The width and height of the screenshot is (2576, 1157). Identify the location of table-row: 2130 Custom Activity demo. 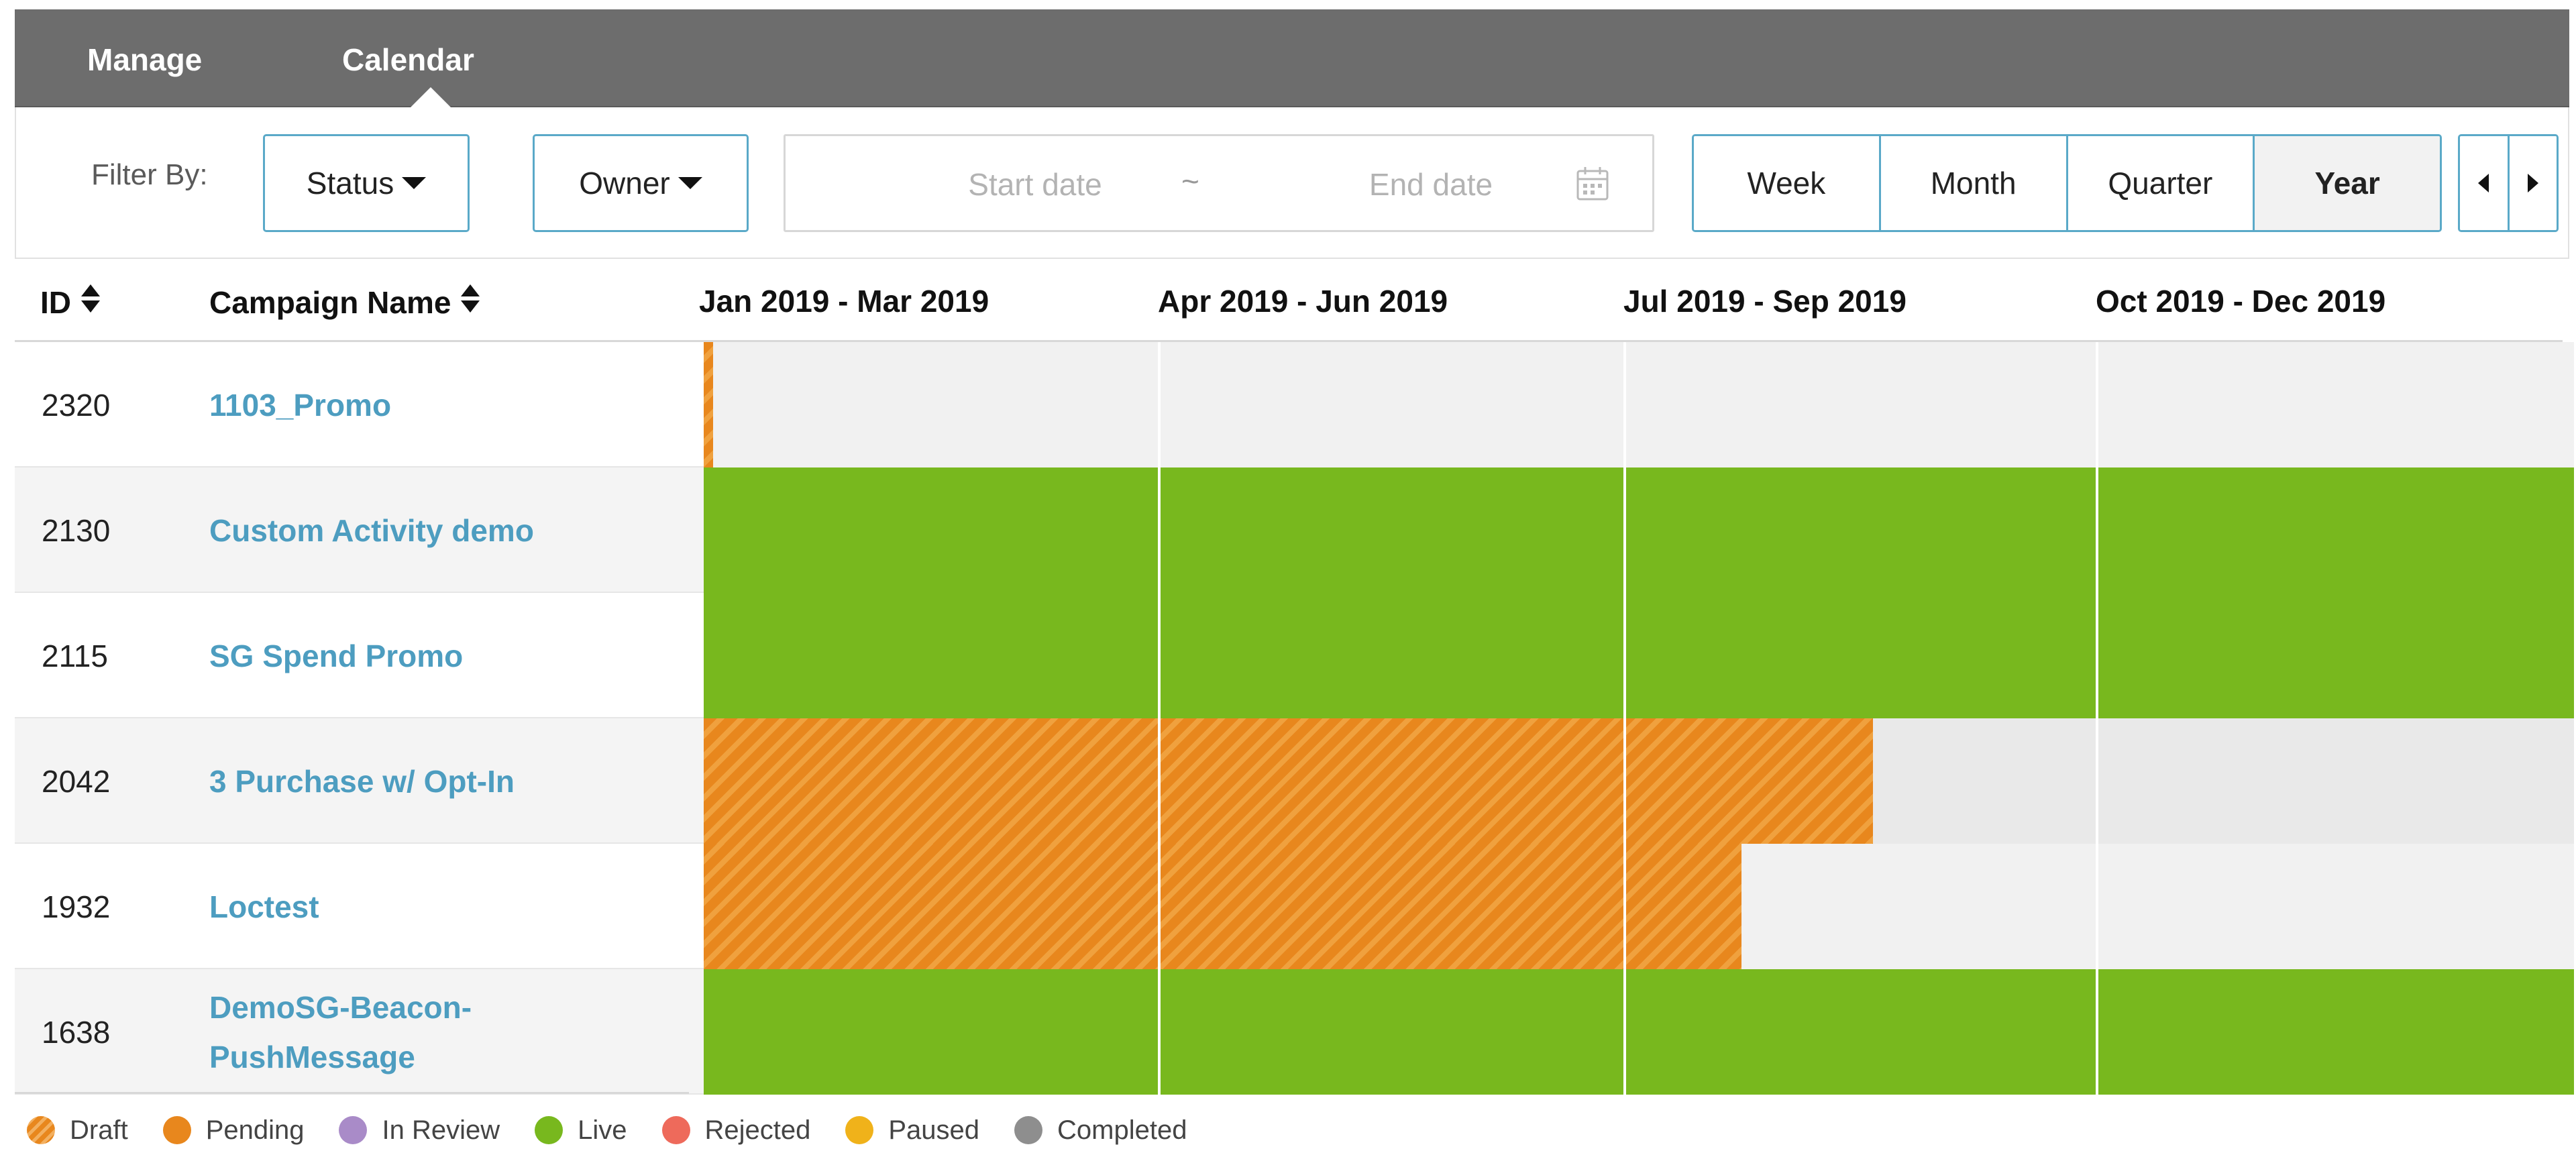
(1294, 530).